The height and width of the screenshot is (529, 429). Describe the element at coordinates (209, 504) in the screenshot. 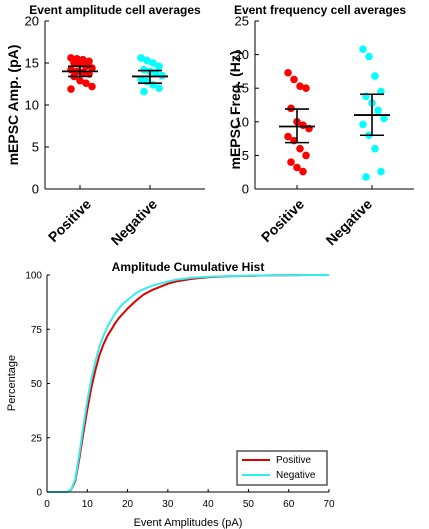

I see `cumulative-x-tick-label: 40` at that location.